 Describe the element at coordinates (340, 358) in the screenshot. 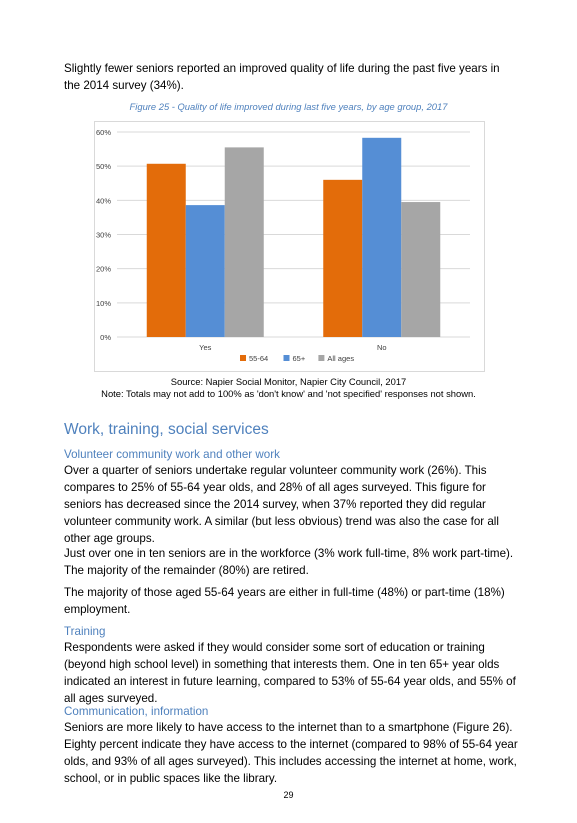

I see `legend-label-all-ages: All ages` at that location.